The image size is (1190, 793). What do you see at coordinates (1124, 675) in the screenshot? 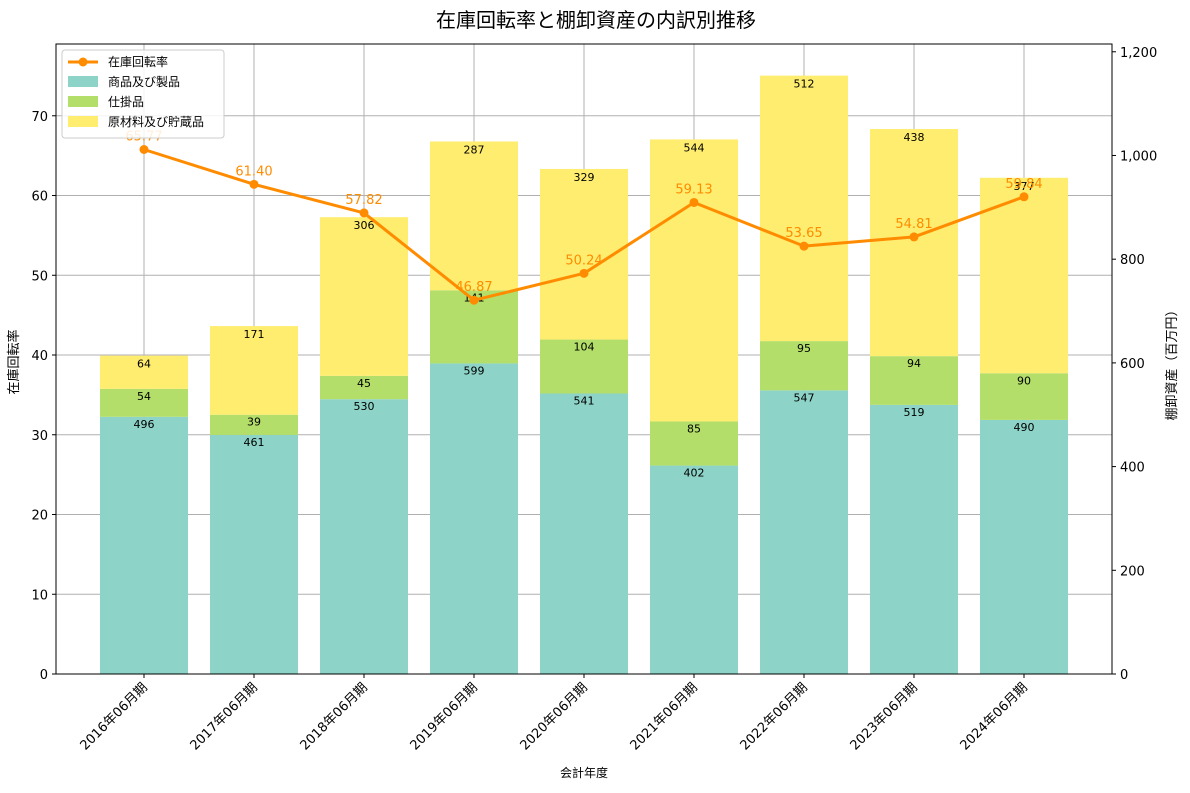
I see `y-right-tick-label: 0` at bounding box center [1124, 675].